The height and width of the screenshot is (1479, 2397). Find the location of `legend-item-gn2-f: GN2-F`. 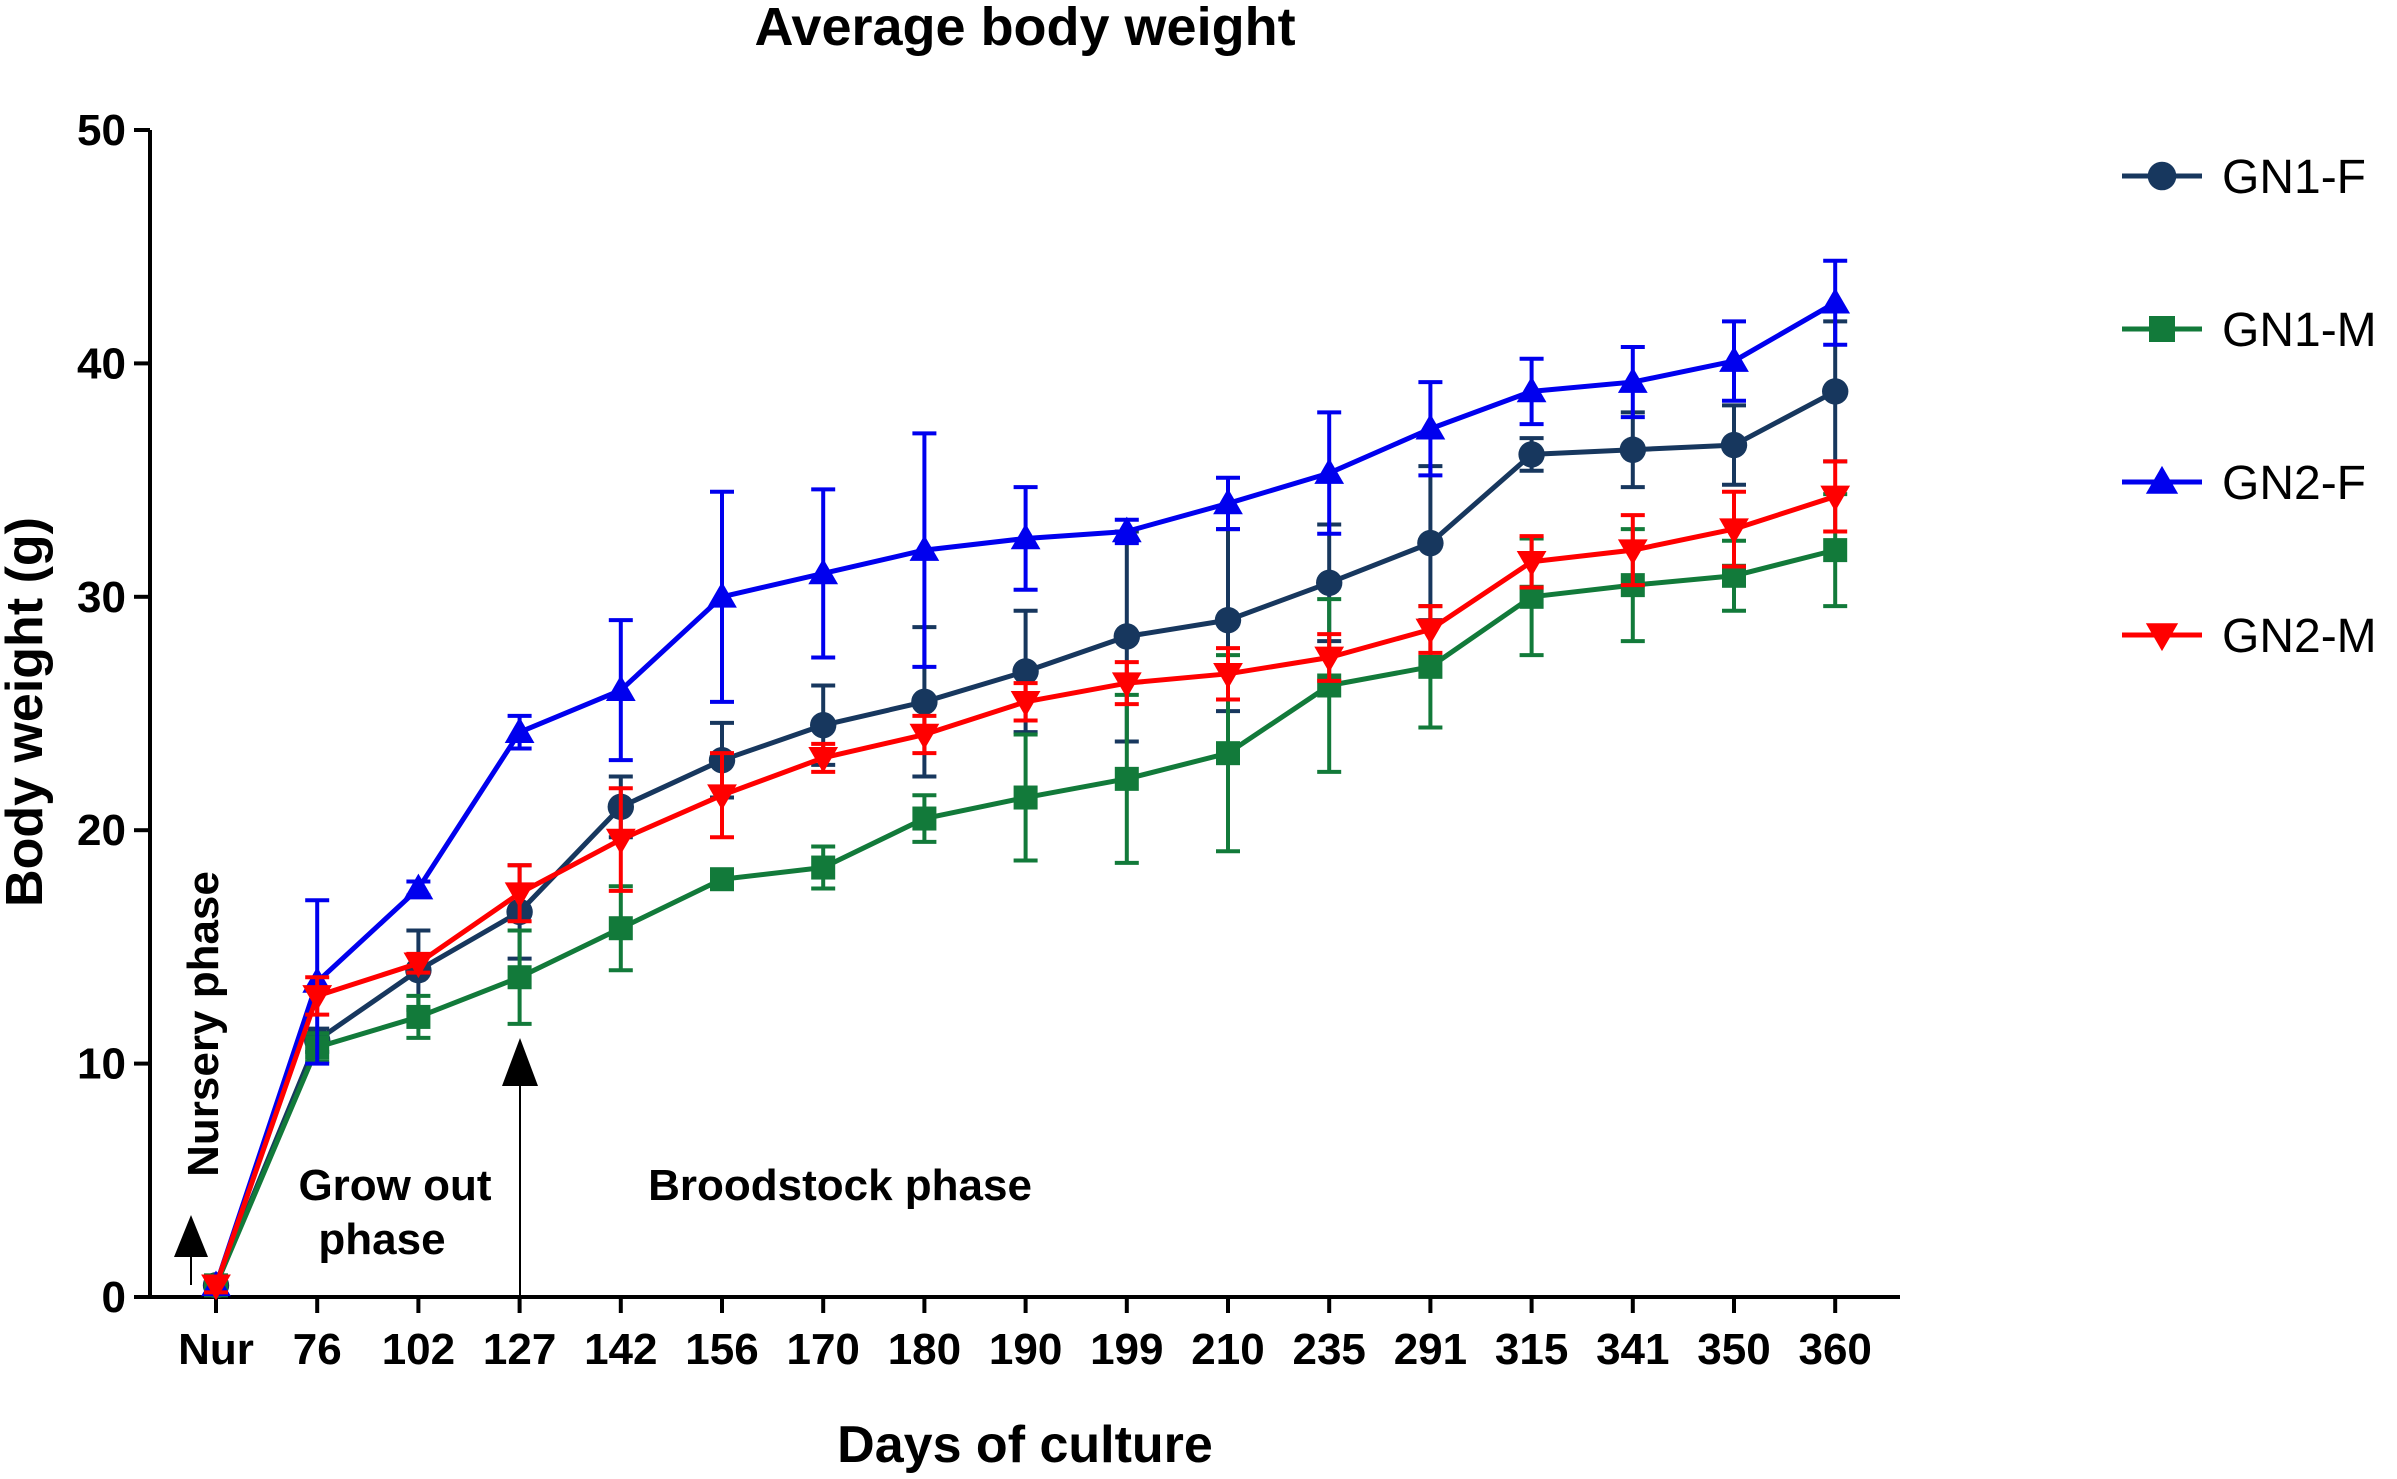

legend-item-gn2-f: GN2-F is located at coordinates (2244, 483).